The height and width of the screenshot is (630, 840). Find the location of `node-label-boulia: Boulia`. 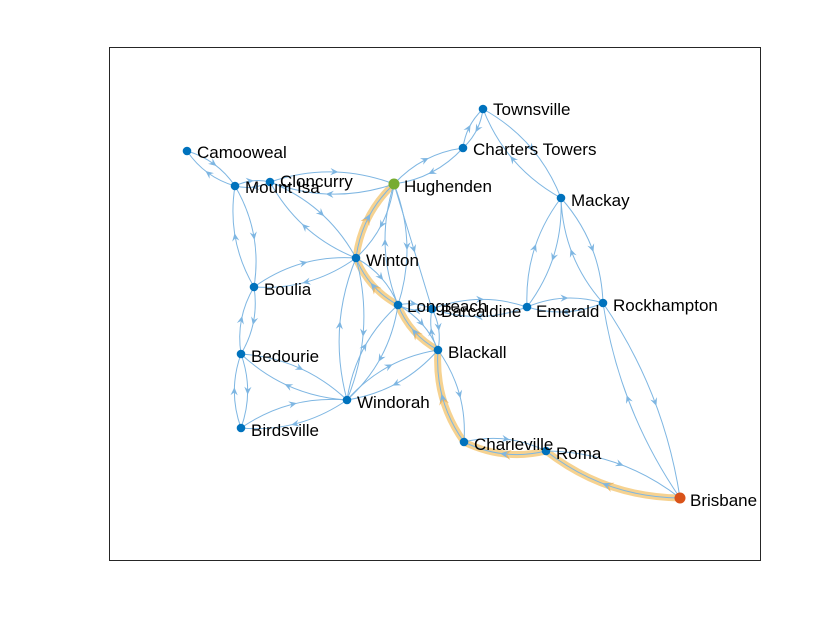

node-label-boulia: Boulia is located at coordinates (288, 289).